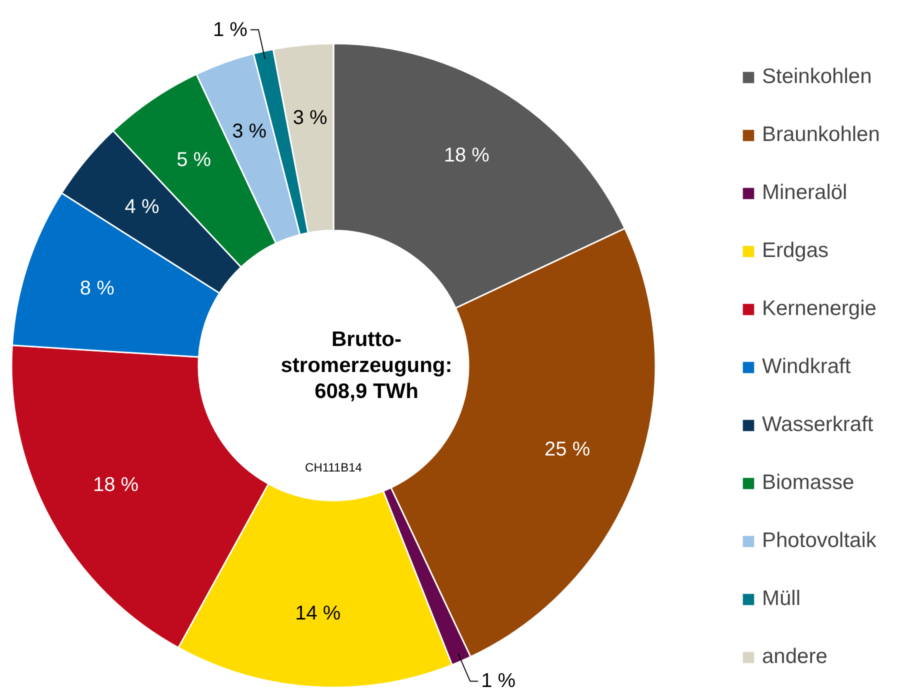  What do you see at coordinates (318, 613) in the screenshot?
I see `data-label: 14 %` at bounding box center [318, 613].